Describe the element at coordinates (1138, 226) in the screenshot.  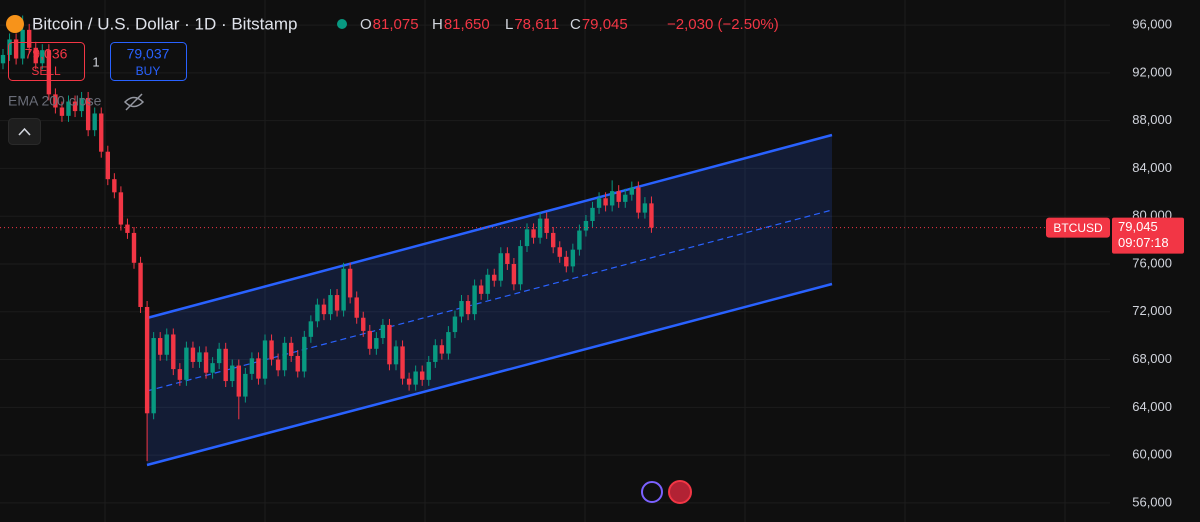
I see `price-tag-label: 79,045` at that location.